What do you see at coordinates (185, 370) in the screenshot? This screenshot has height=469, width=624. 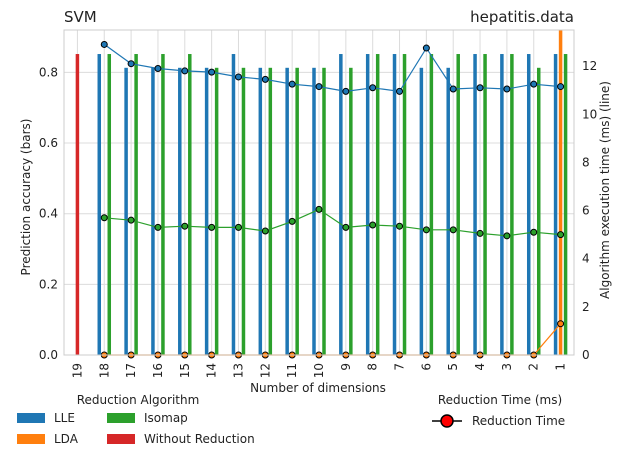 I see `x-tick-label: 15` at bounding box center [185, 370].